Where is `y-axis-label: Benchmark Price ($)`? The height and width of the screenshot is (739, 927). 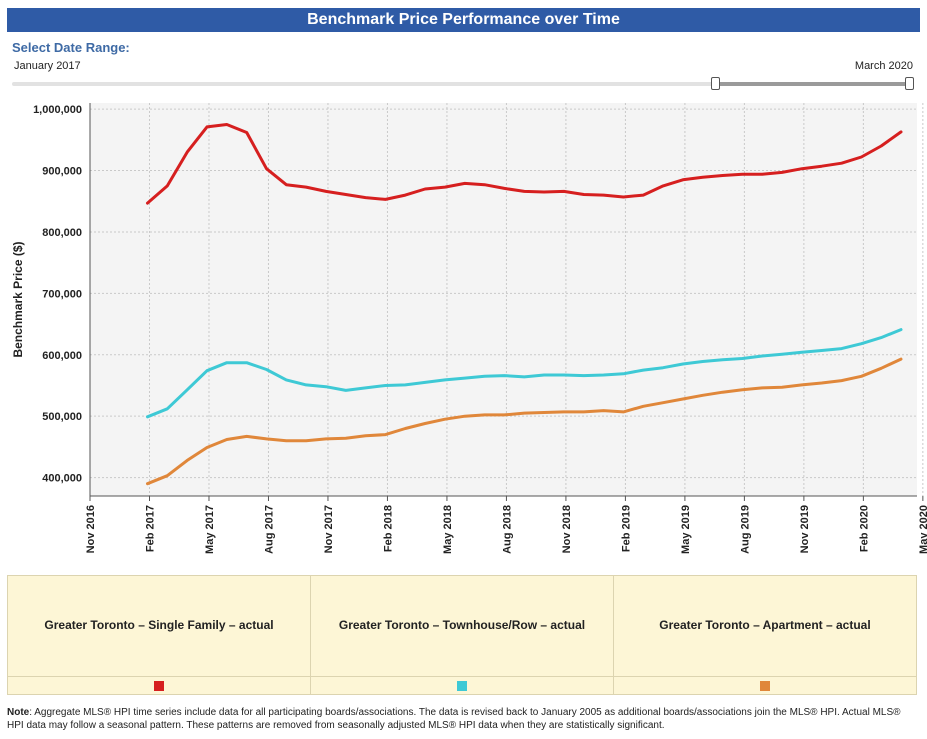
y-axis-label: Benchmark Price ($) is located at coordinates (18, 299).